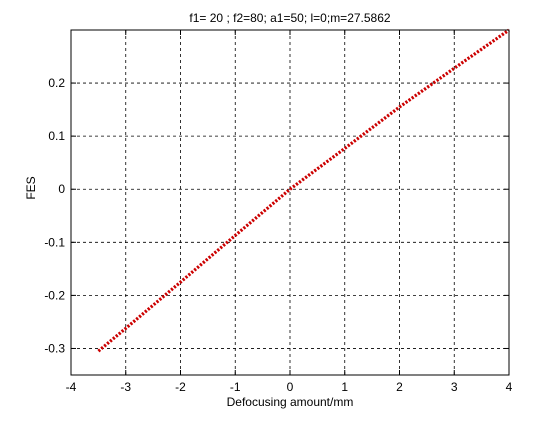 Image resolution: width=560 pixels, height=425 pixels. What do you see at coordinates (31, 187) in the screenshot?
I see `y-axis-label: FES` at bounding box center [31, 187].